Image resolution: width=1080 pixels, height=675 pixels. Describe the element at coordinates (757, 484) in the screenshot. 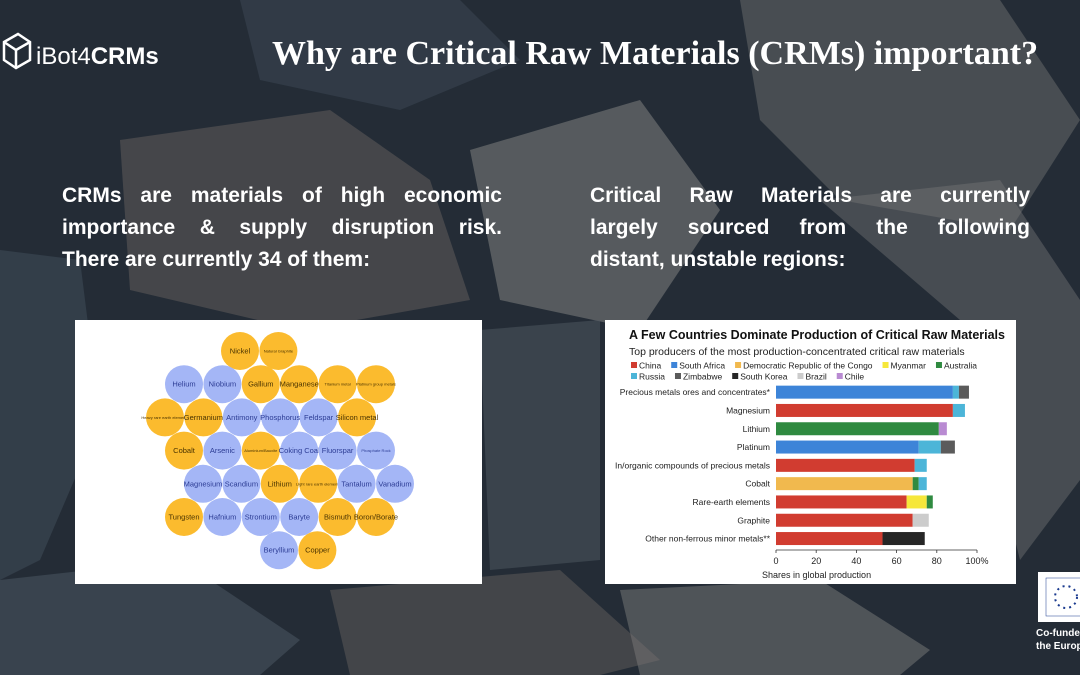

I see `category-label: Cobalt` at that location.